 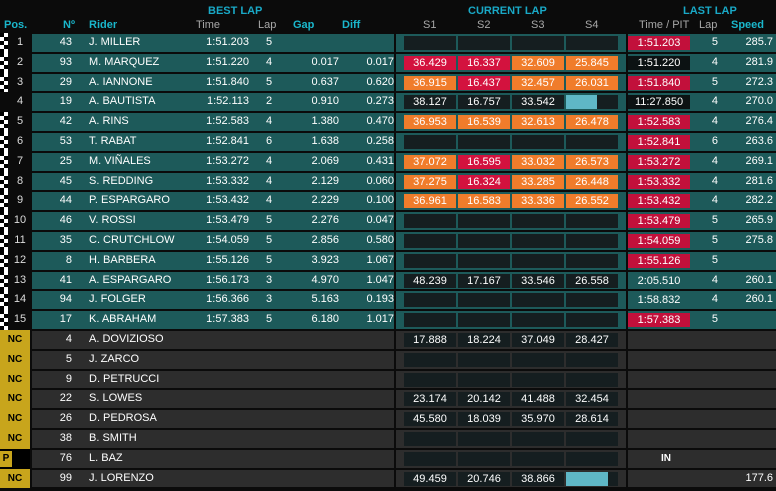 What do you see at coordinates (702, 359) in the screenshot?
I see `last-lap-section` at bounding box center [702, 359].